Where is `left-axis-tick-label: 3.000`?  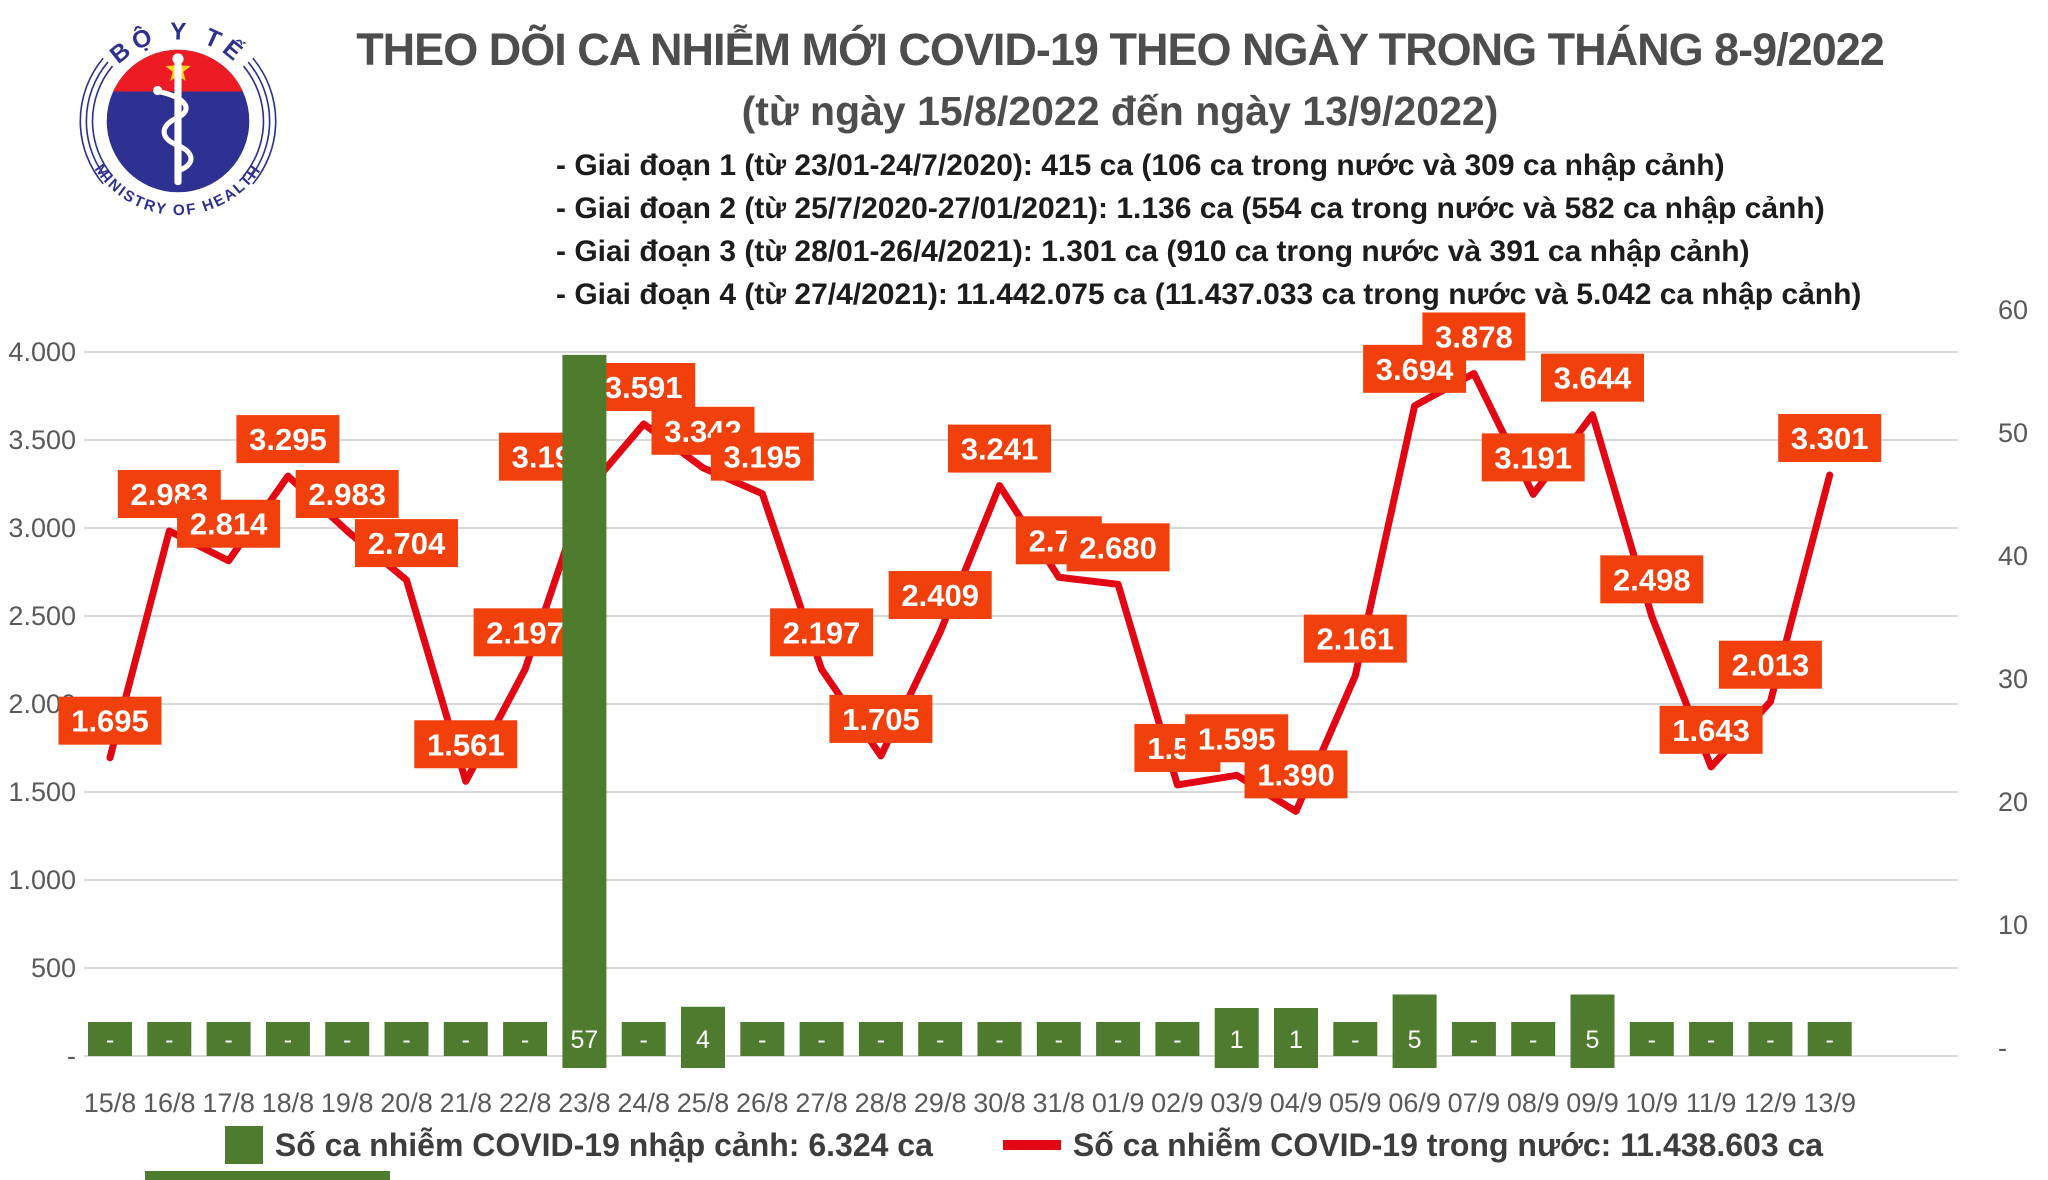 left-axis-tick-label: 3.000 is located at coordinates (42, 528).